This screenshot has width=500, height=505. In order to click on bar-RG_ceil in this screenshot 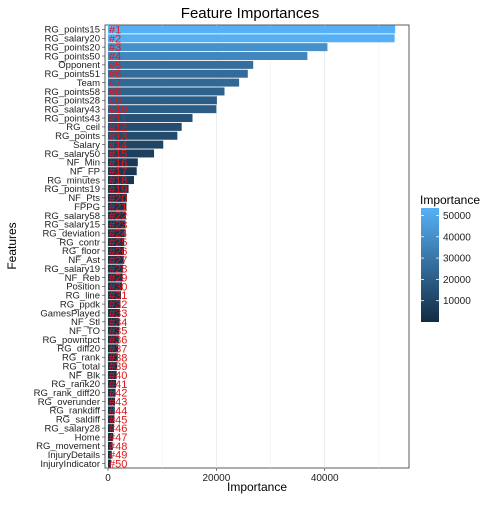, I will do `click(145, 126)`.